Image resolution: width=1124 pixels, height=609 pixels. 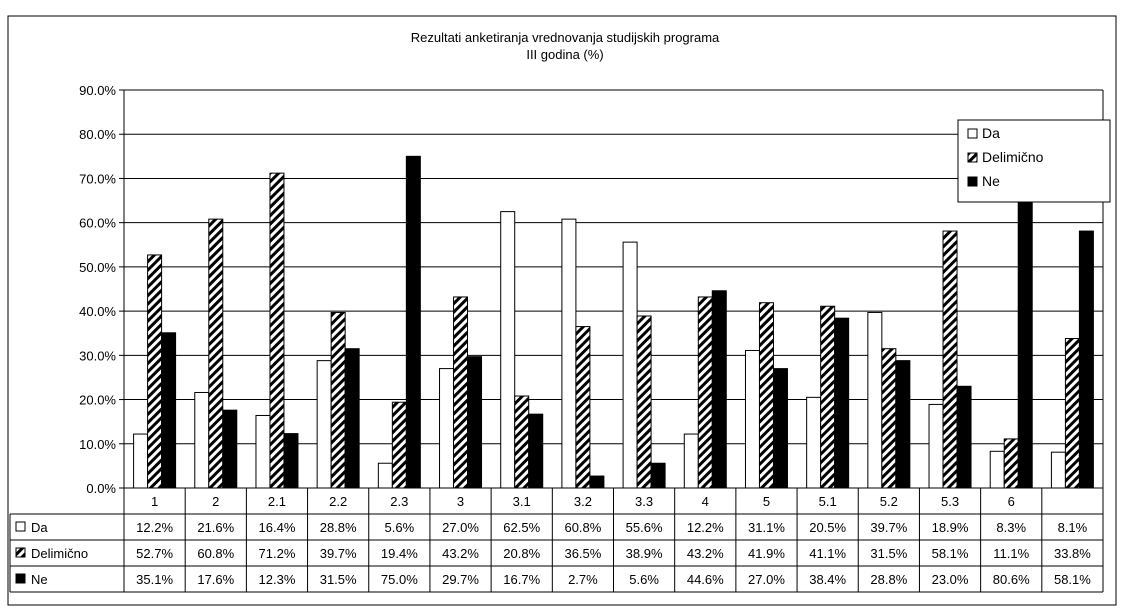 What do you see at coordinates (564, 54) in the screenshot?
I see `chart-subtitle: III godina (%)` at bounding box center [564, 54].